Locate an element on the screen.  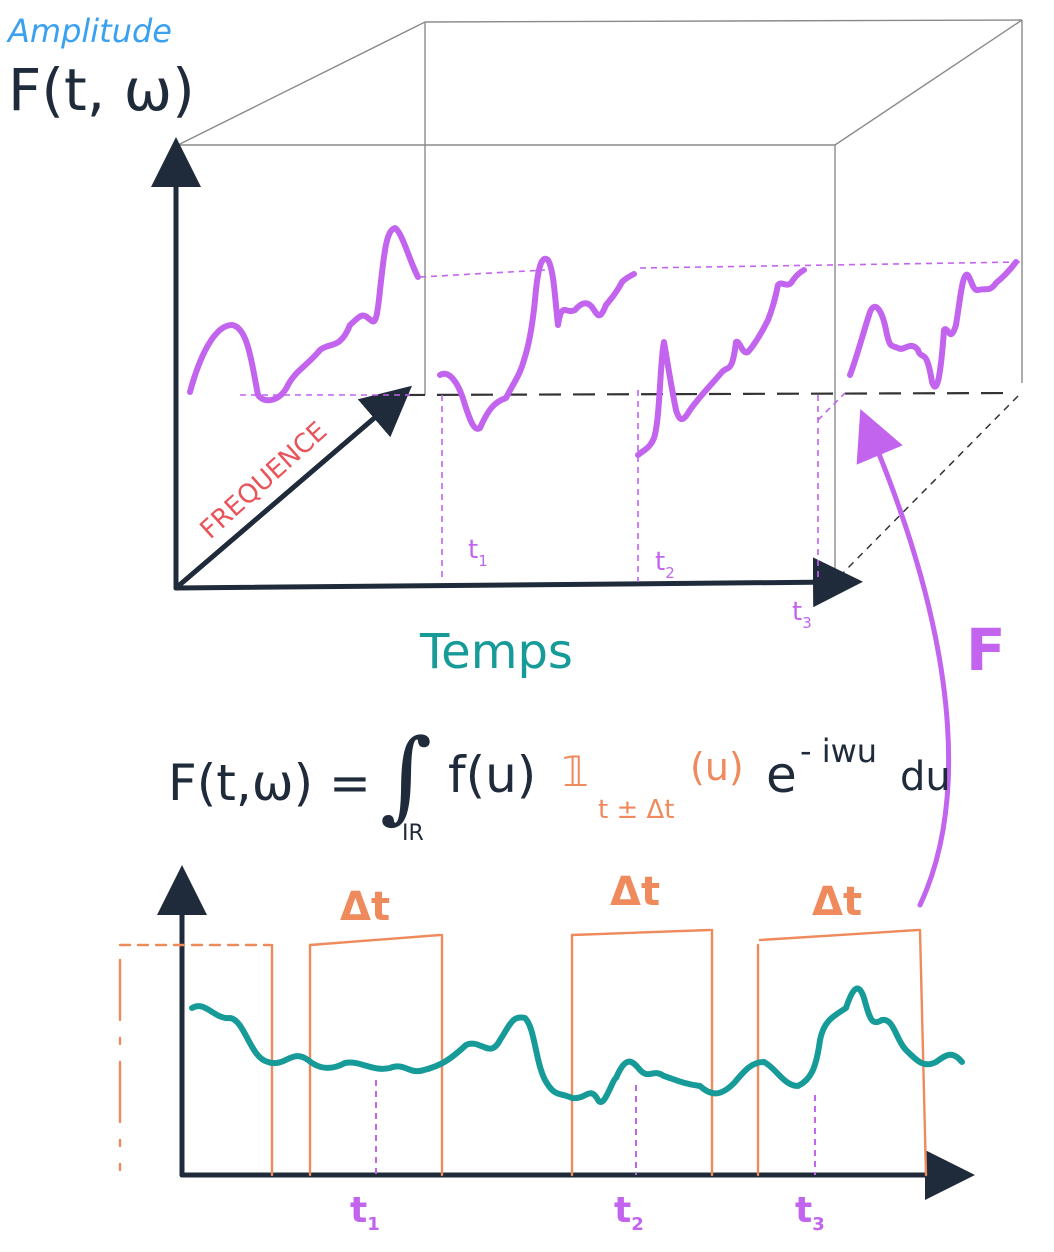
formula-domain: IR is located at coordinates (413, 833).